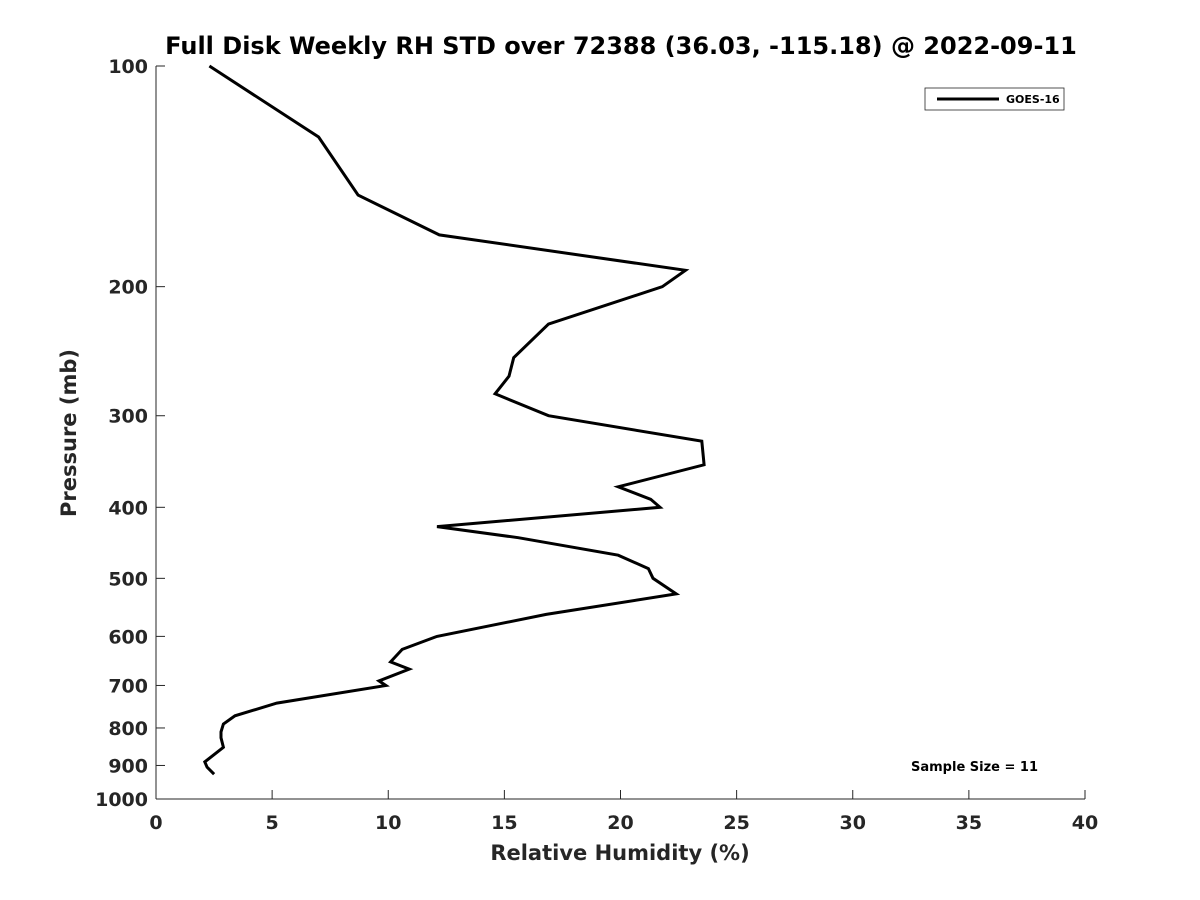 Image resolution: width=1200 pixels, height=900 pixels. What do you see at coordinates (994, 99) in the screenshot?
I see `legend: GOES-16` at bounding box center [994, 99].